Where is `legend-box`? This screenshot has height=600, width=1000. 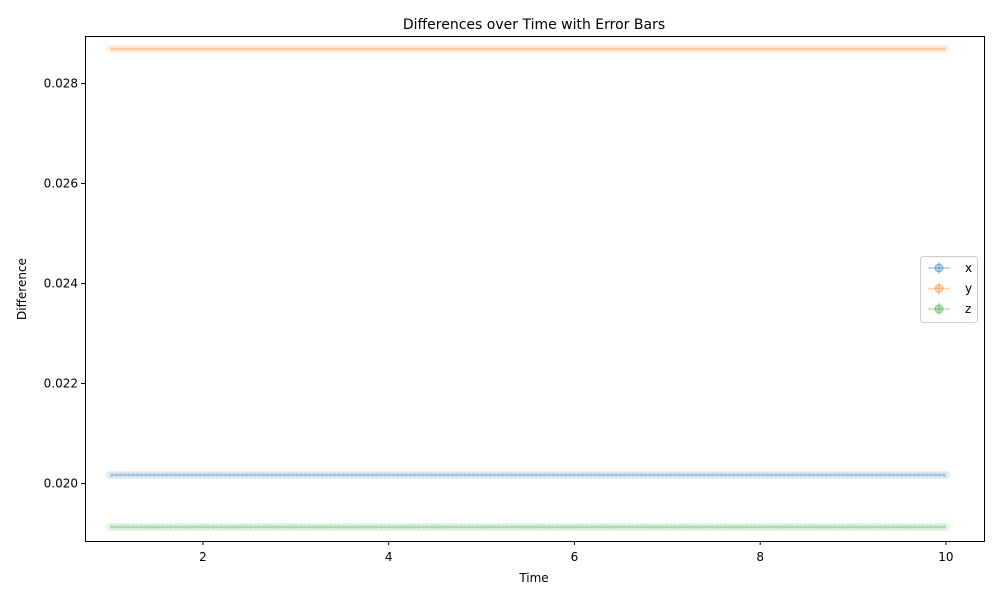 legend-box is located at coordinates (949, 289).